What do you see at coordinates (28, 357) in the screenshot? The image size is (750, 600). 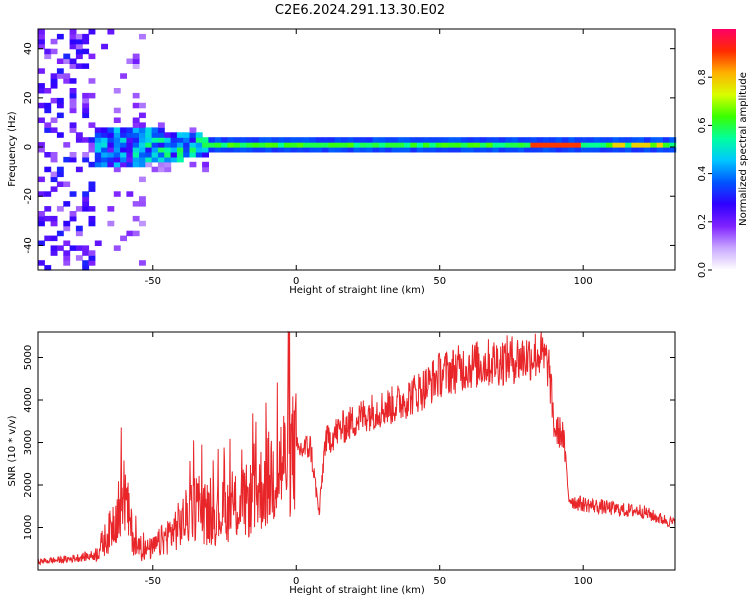 I see `snr-y-tick-label: 5000` at bounding box center [28, 357].